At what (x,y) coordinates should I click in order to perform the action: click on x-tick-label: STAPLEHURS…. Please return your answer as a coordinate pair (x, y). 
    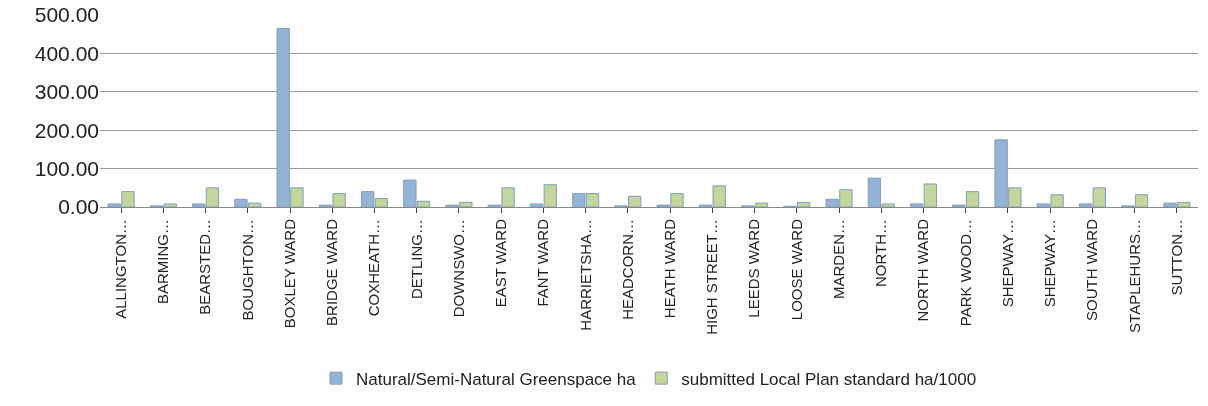
    Looking at the image, I should click on (1134, 276).